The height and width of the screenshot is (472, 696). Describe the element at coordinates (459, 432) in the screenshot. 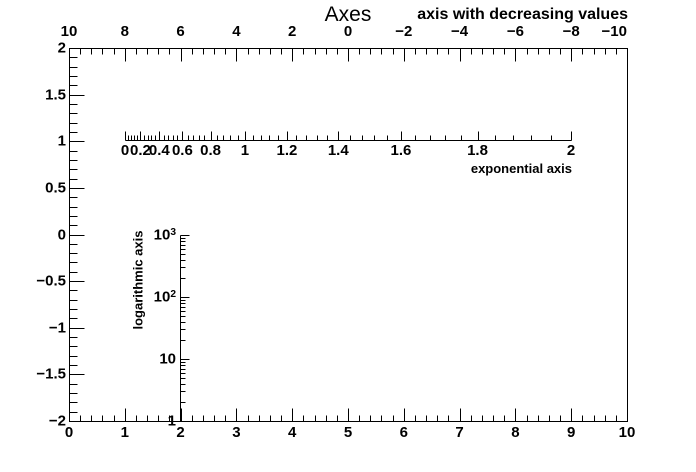

I see `tick-label-x-bottom: 7` at that location.